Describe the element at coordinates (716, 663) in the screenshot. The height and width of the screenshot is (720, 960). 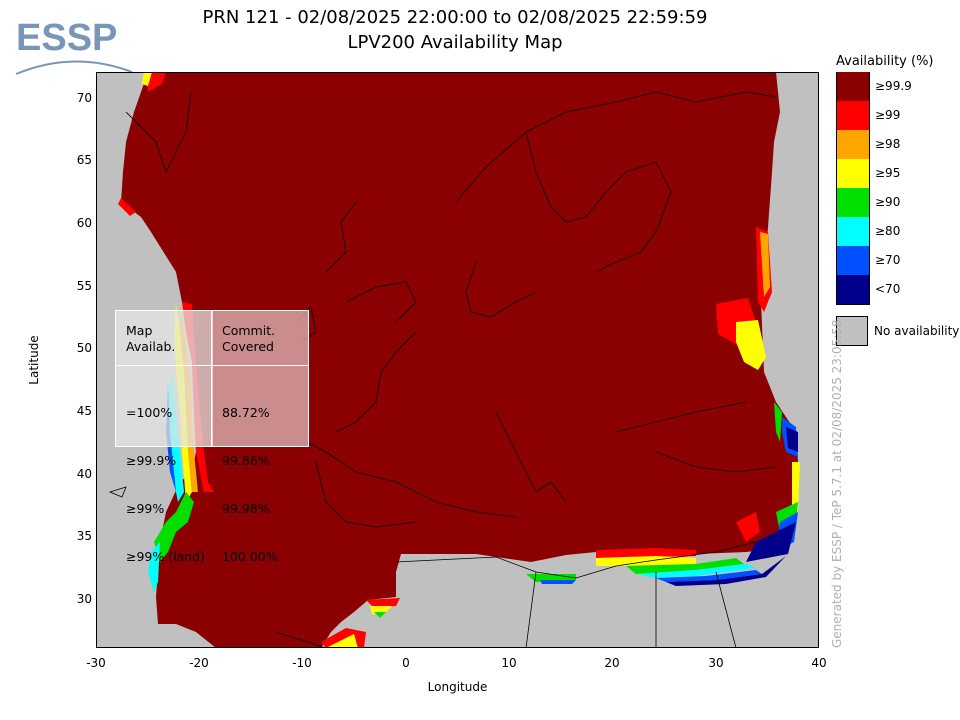
I see `x-tick: 30` at that location.